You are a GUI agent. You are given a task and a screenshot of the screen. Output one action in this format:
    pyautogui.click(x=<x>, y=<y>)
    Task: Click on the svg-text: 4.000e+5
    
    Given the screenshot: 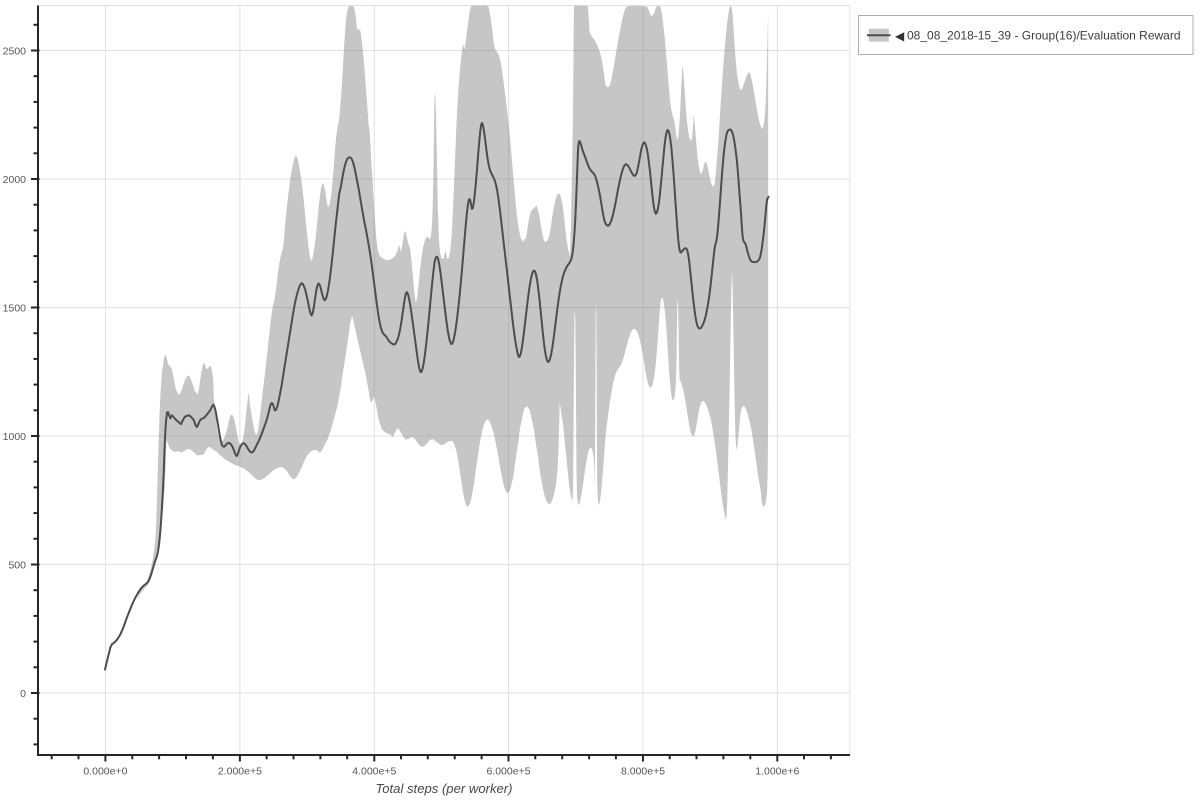 What is the action you would take?
    pyautogui.click(x=374, y=772)
    